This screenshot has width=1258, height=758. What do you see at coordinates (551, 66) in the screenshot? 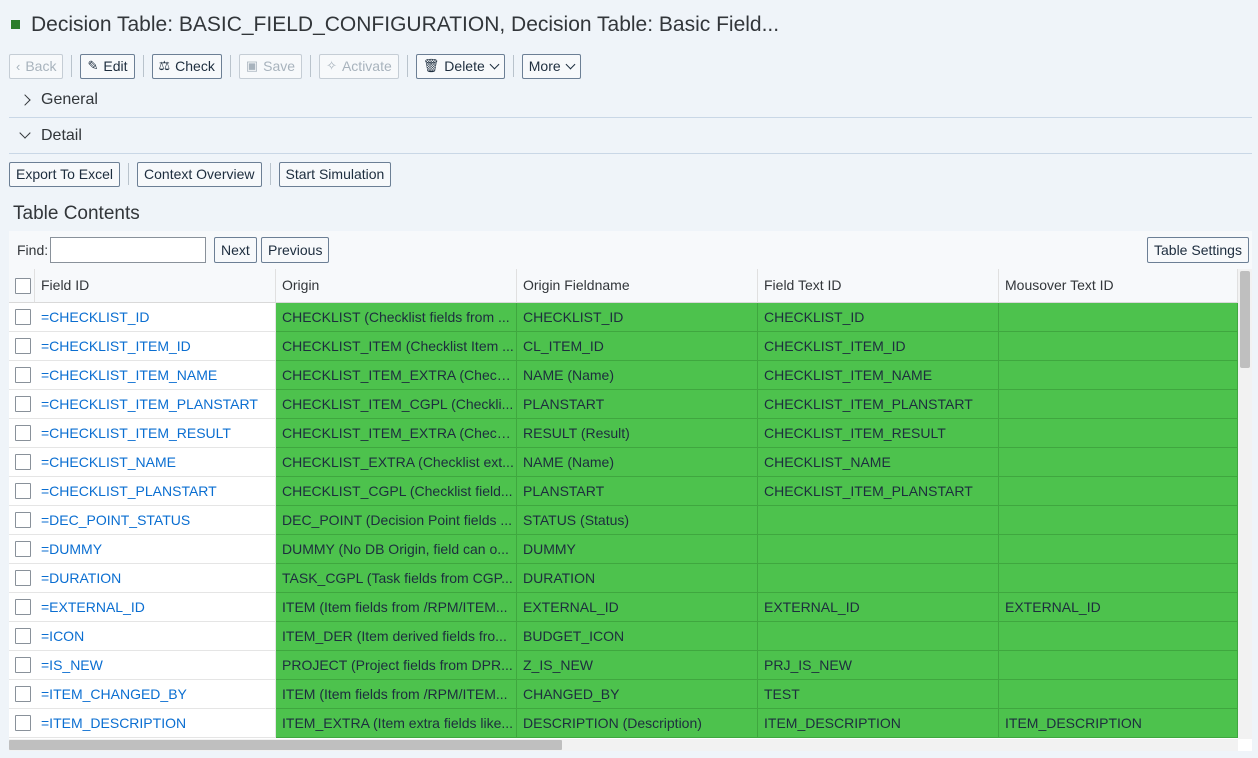
I see `more-button: More` at bounding box center [551, 66].